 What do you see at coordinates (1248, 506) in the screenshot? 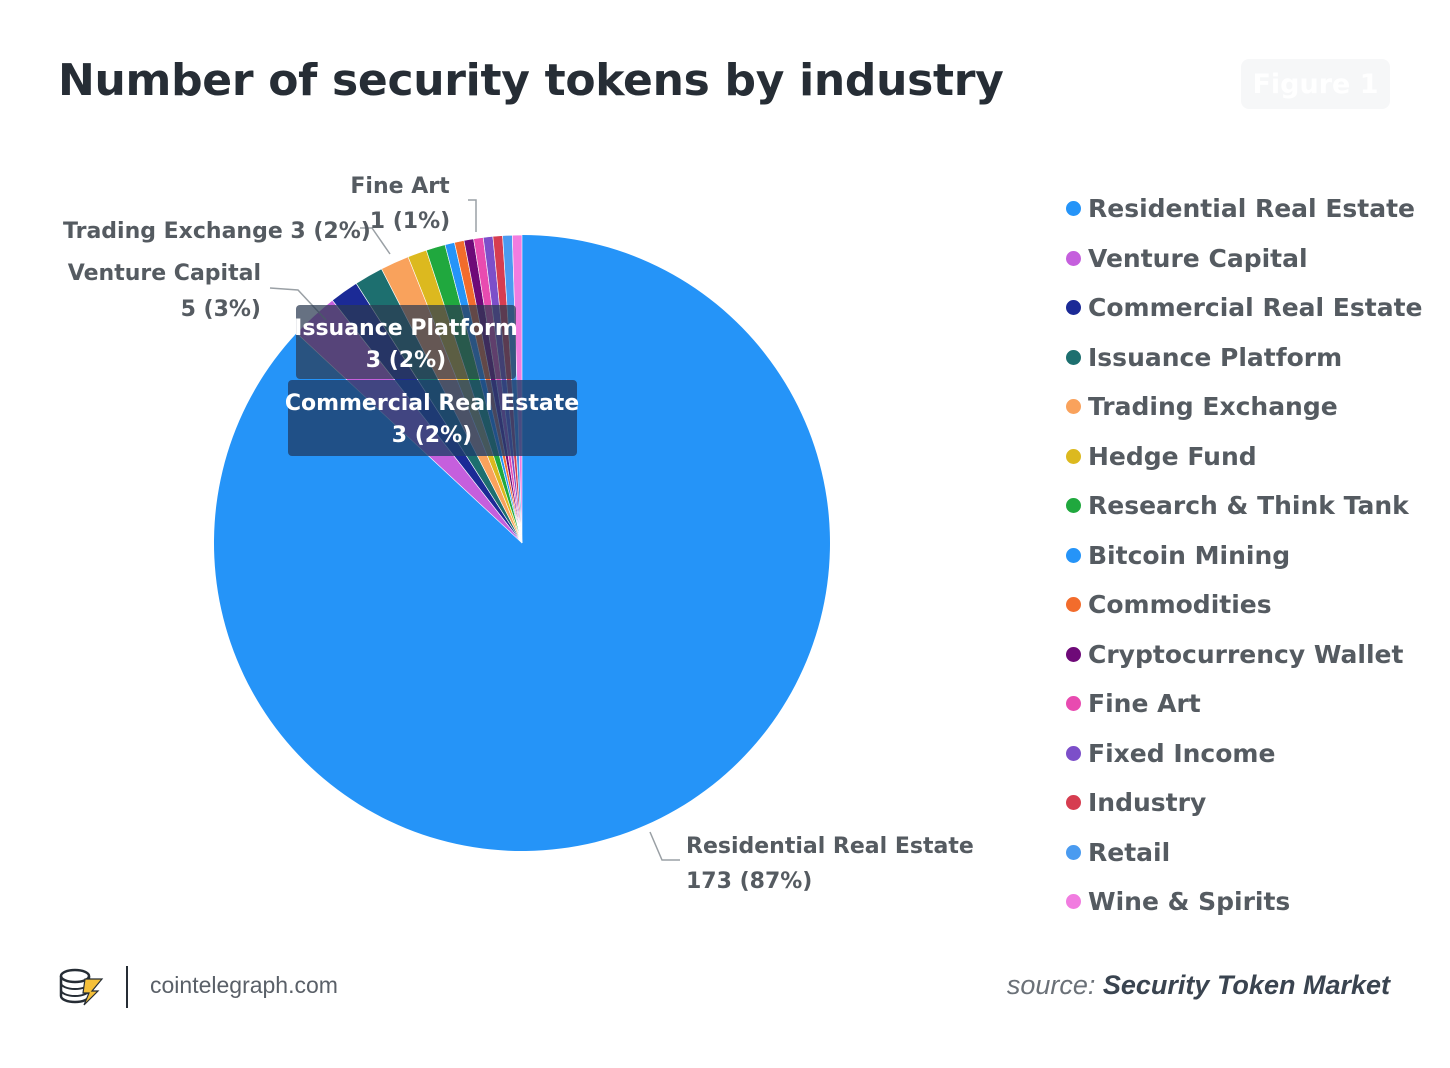
I see `legend-label: Research & Think Tank` at bounding box center [1248, 506].